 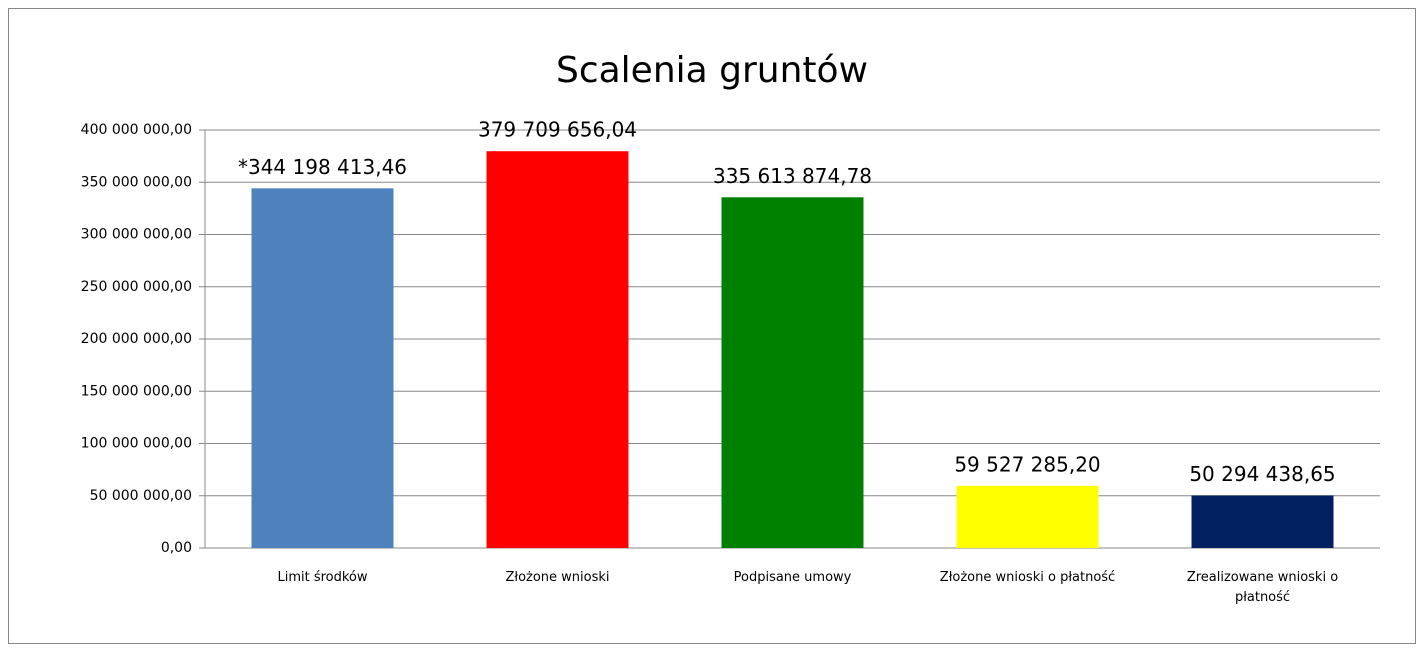 What do you see at coordinates (136, 339) in the screenshot?
I see `y-tick-label: 200 000 000,00` at bounding box center [136, 339].